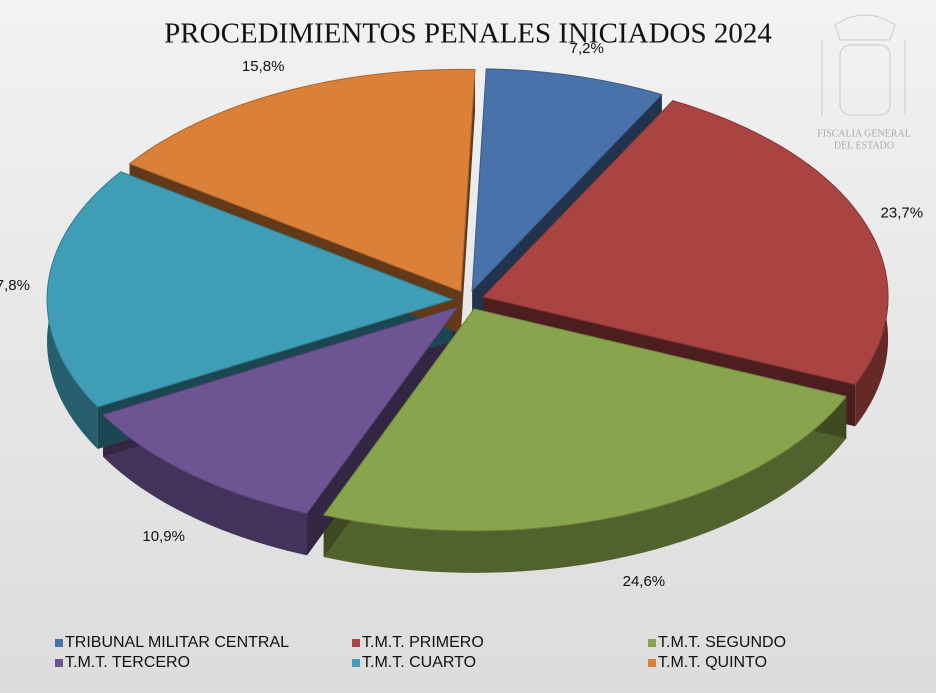 This screenshot has height=693, width=936. I want to click on legend-label: T.M.T. QUINTO, so click(712, 662).